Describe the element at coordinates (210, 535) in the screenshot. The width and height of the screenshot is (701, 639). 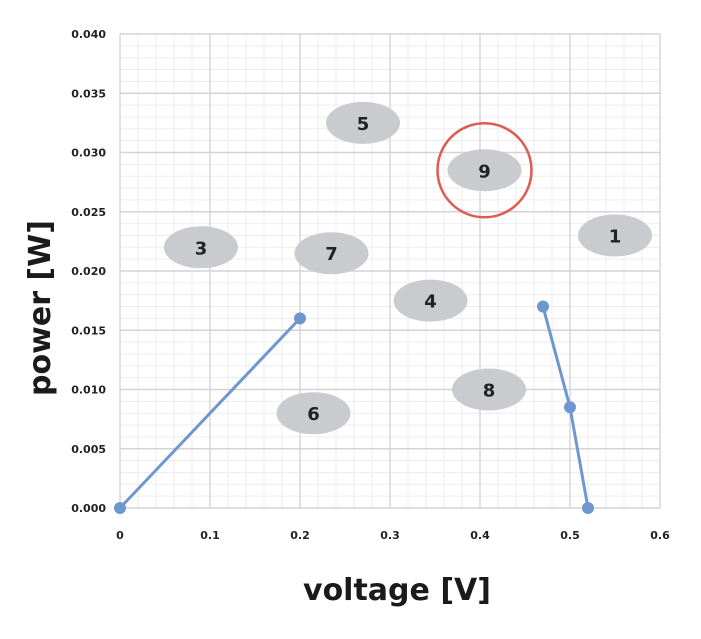
I see `x-tick-label: 0.1` at that location.